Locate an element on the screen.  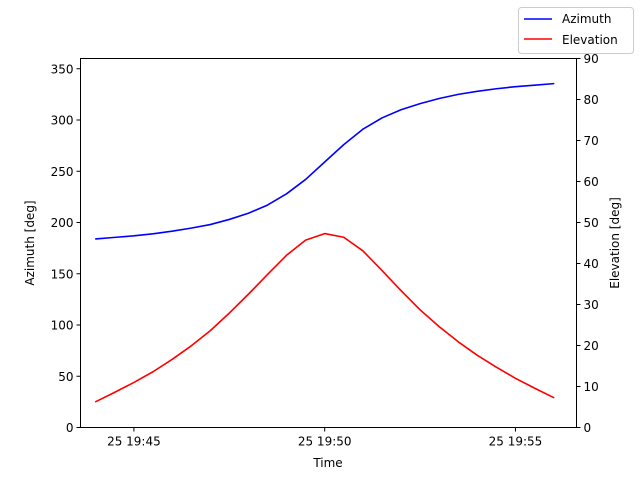
x-ticks: 25 19:45 25 19:50 25 19:55 is located at coordinates (325, 438).